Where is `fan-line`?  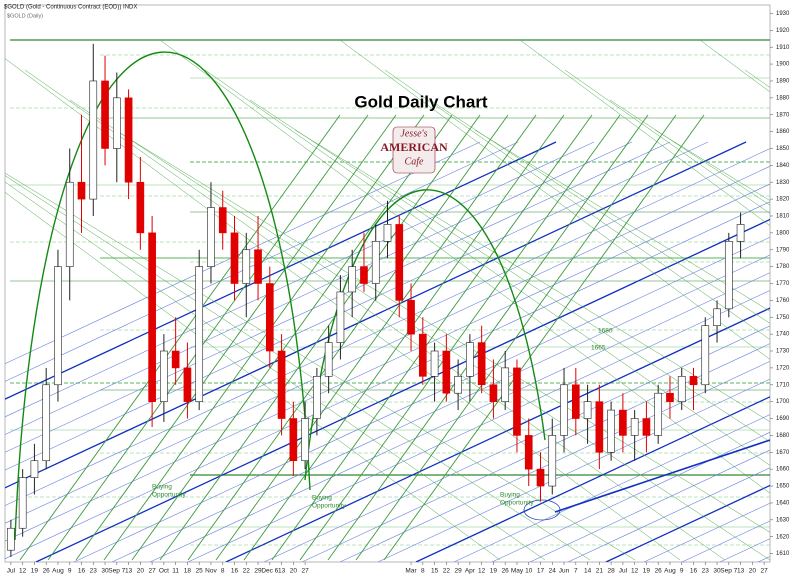
fan-line is located at coordinates (689, 152).